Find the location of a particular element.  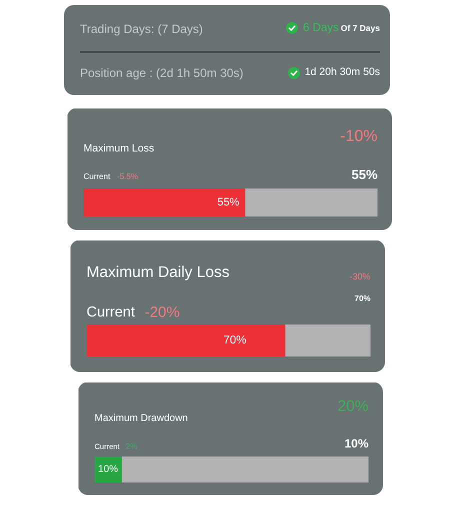

text: 10% is located at coordinates (356, 443).